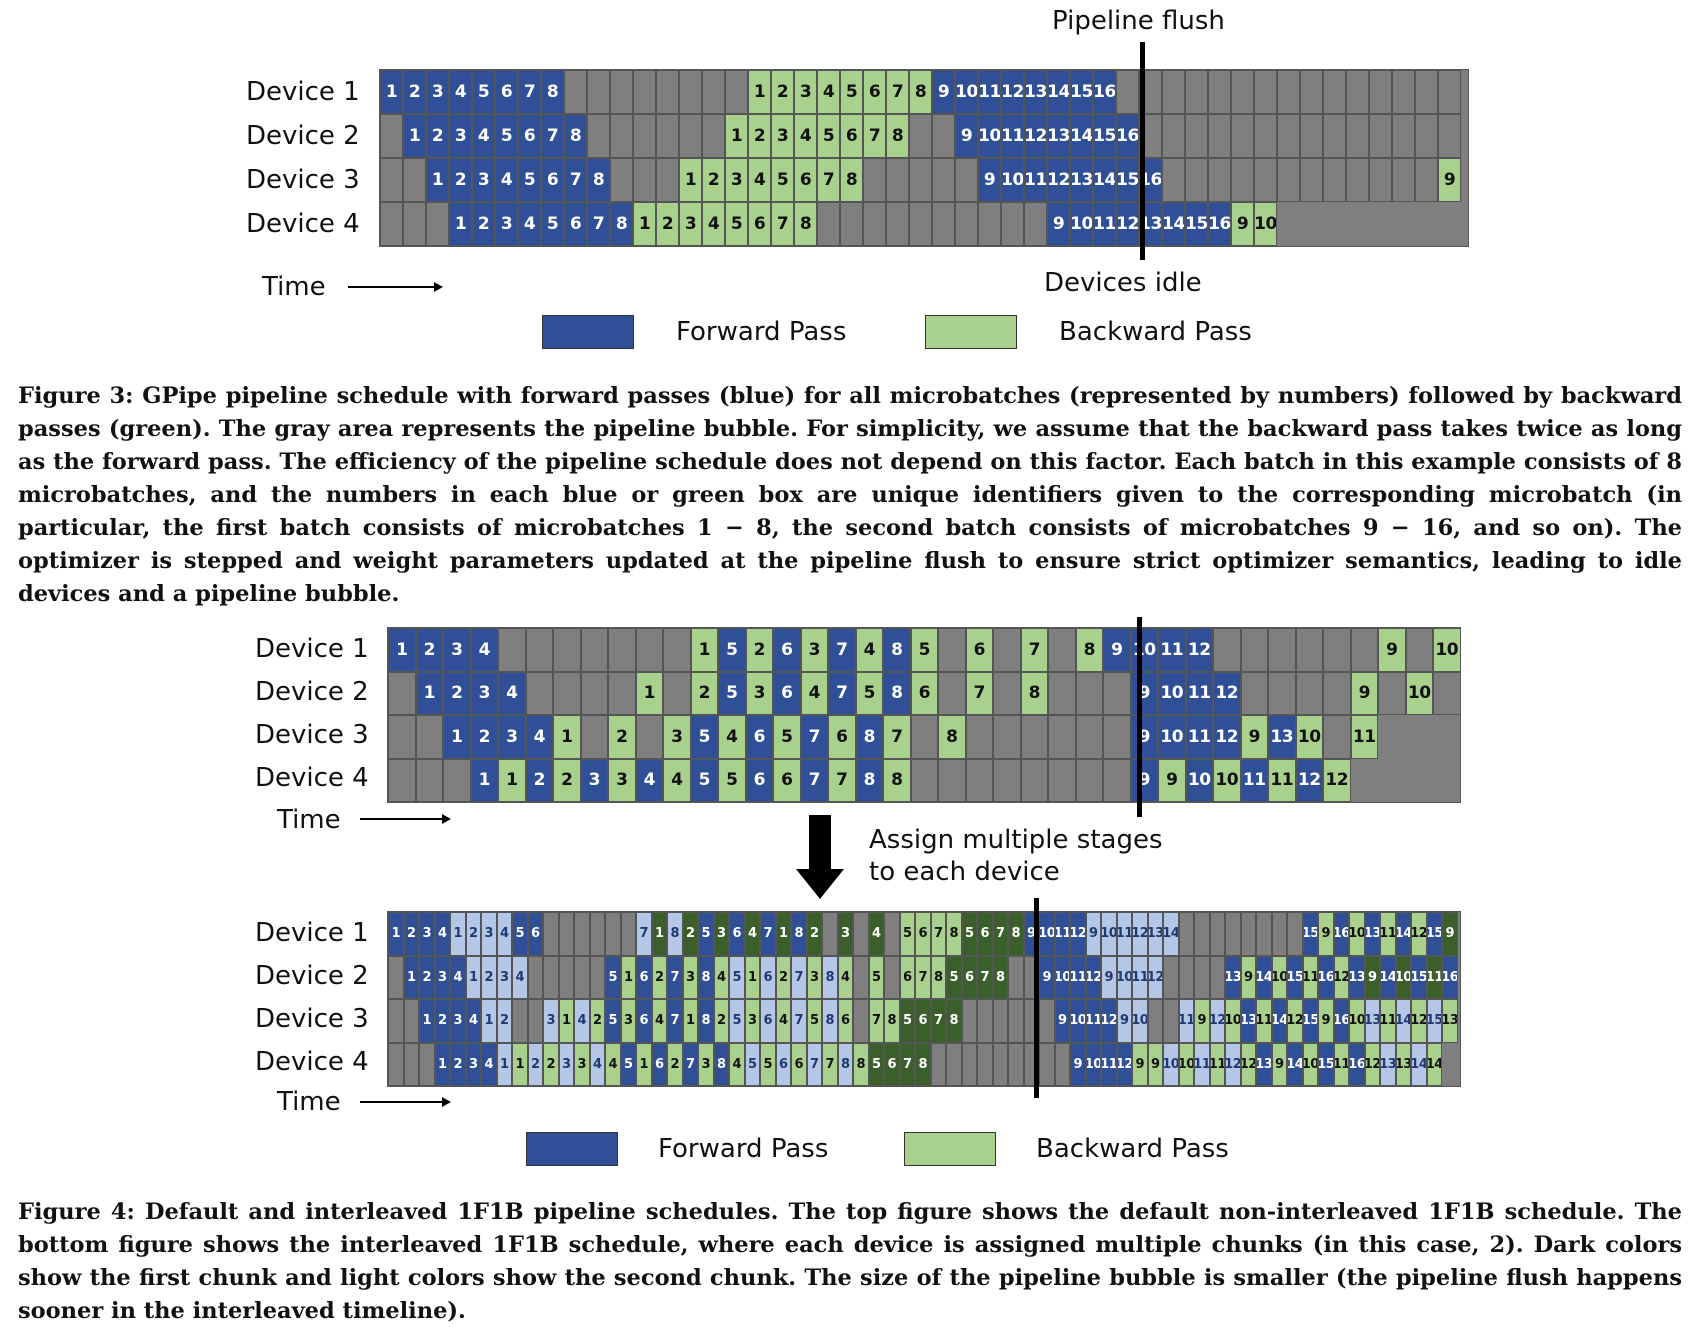 This screenshot has height=1328, width=1694. Describe the element at coordinates (828, 136) in the screenshot. I see `fig3-cell-r2-c20: 5` at that location.